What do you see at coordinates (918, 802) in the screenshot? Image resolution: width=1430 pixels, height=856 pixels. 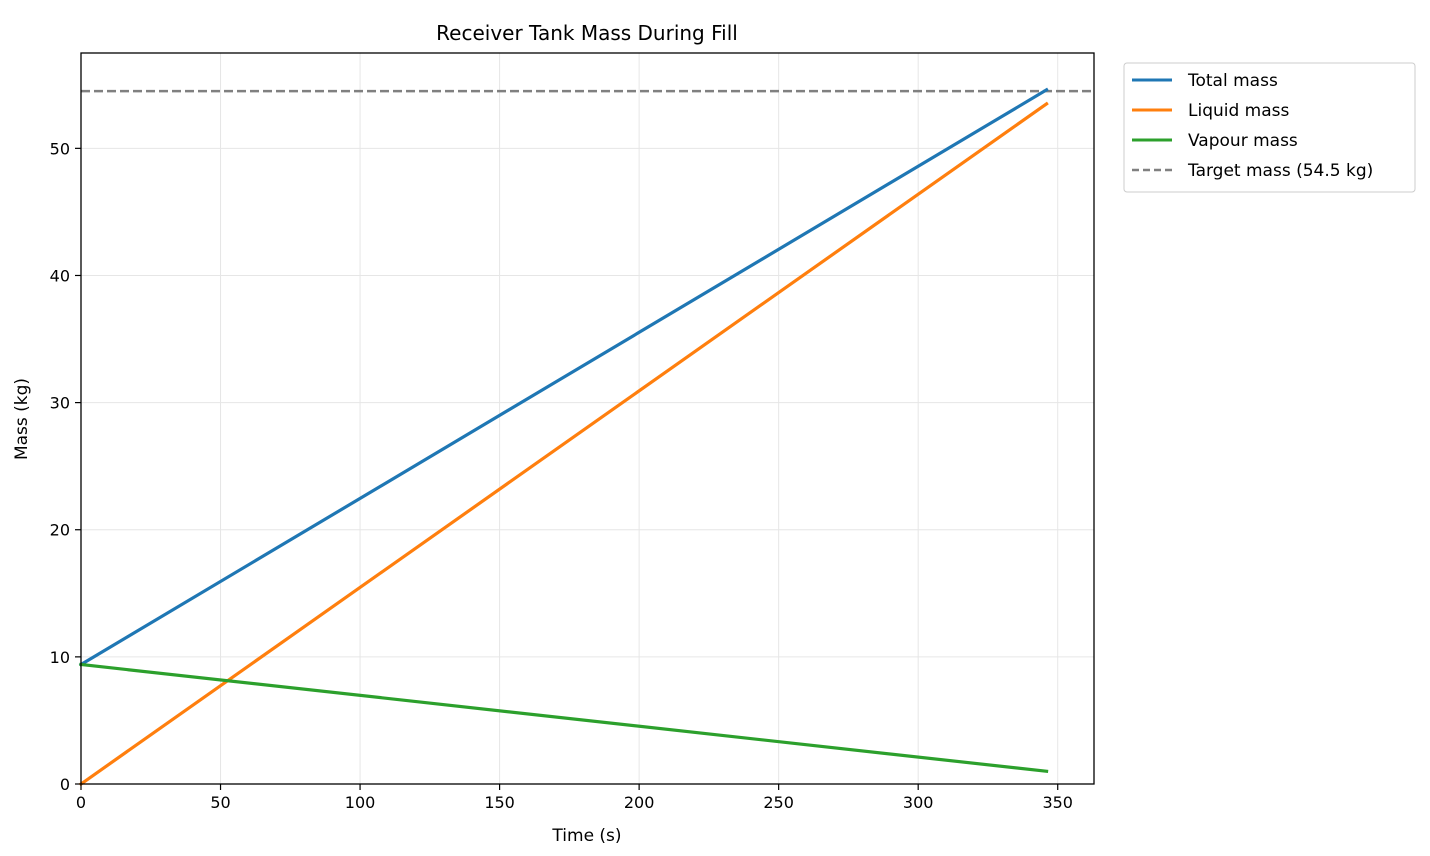 I see `x-tick-label: 300` at bounding box center [918, 802].